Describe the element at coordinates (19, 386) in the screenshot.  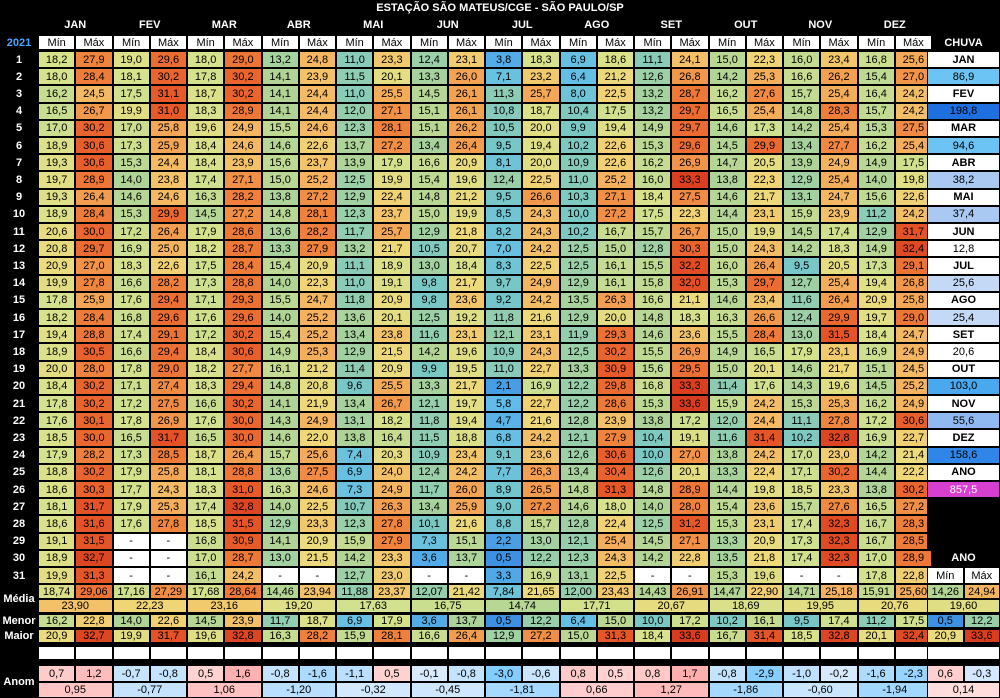
I see `day-label: 20` at that location.